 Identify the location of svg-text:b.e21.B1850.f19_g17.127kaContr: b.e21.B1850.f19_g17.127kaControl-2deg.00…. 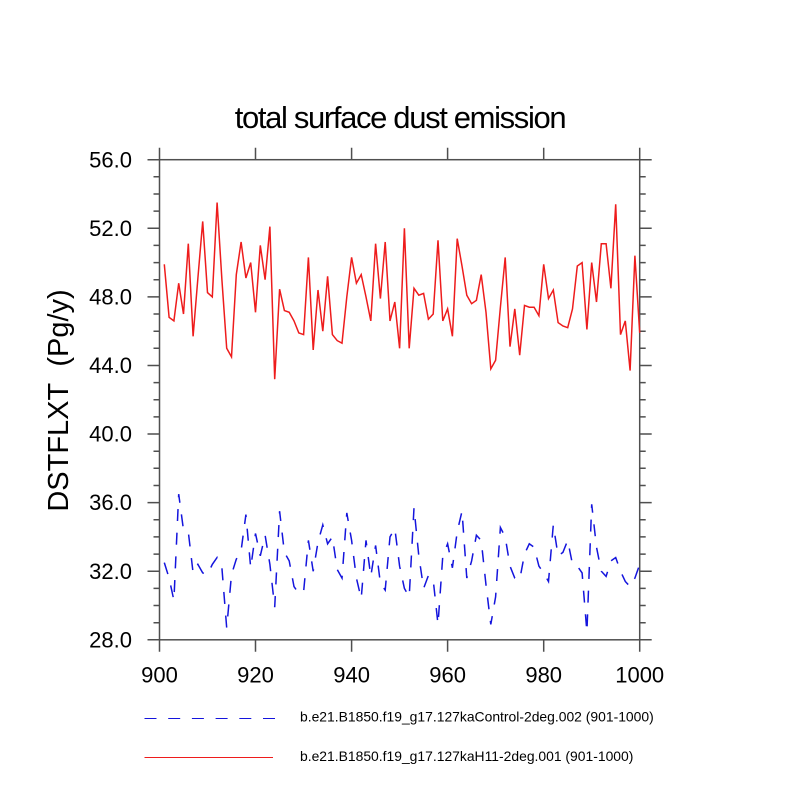
(477, 717).